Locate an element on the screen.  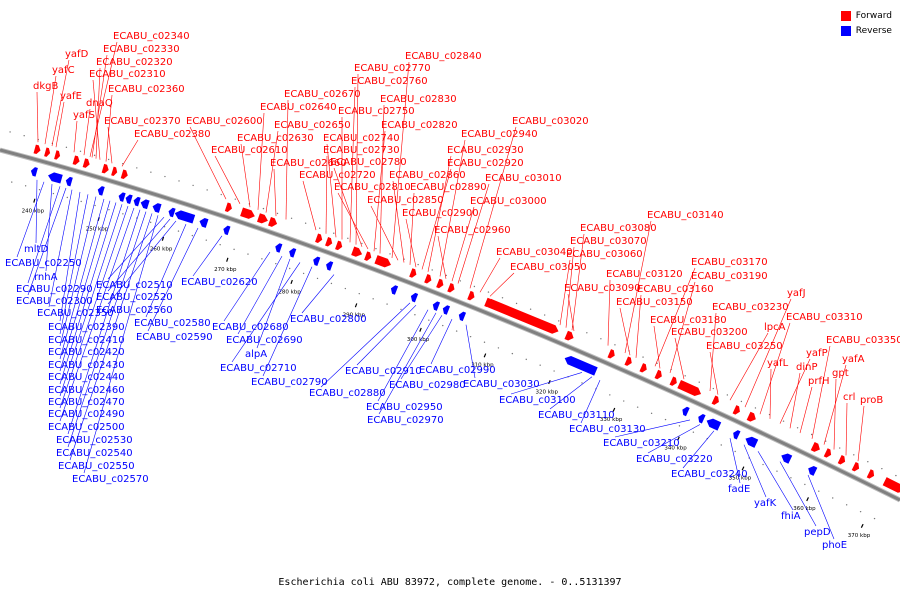
reverse-gene-label: ECABU_c02470 is located at coordinates (86, 402).